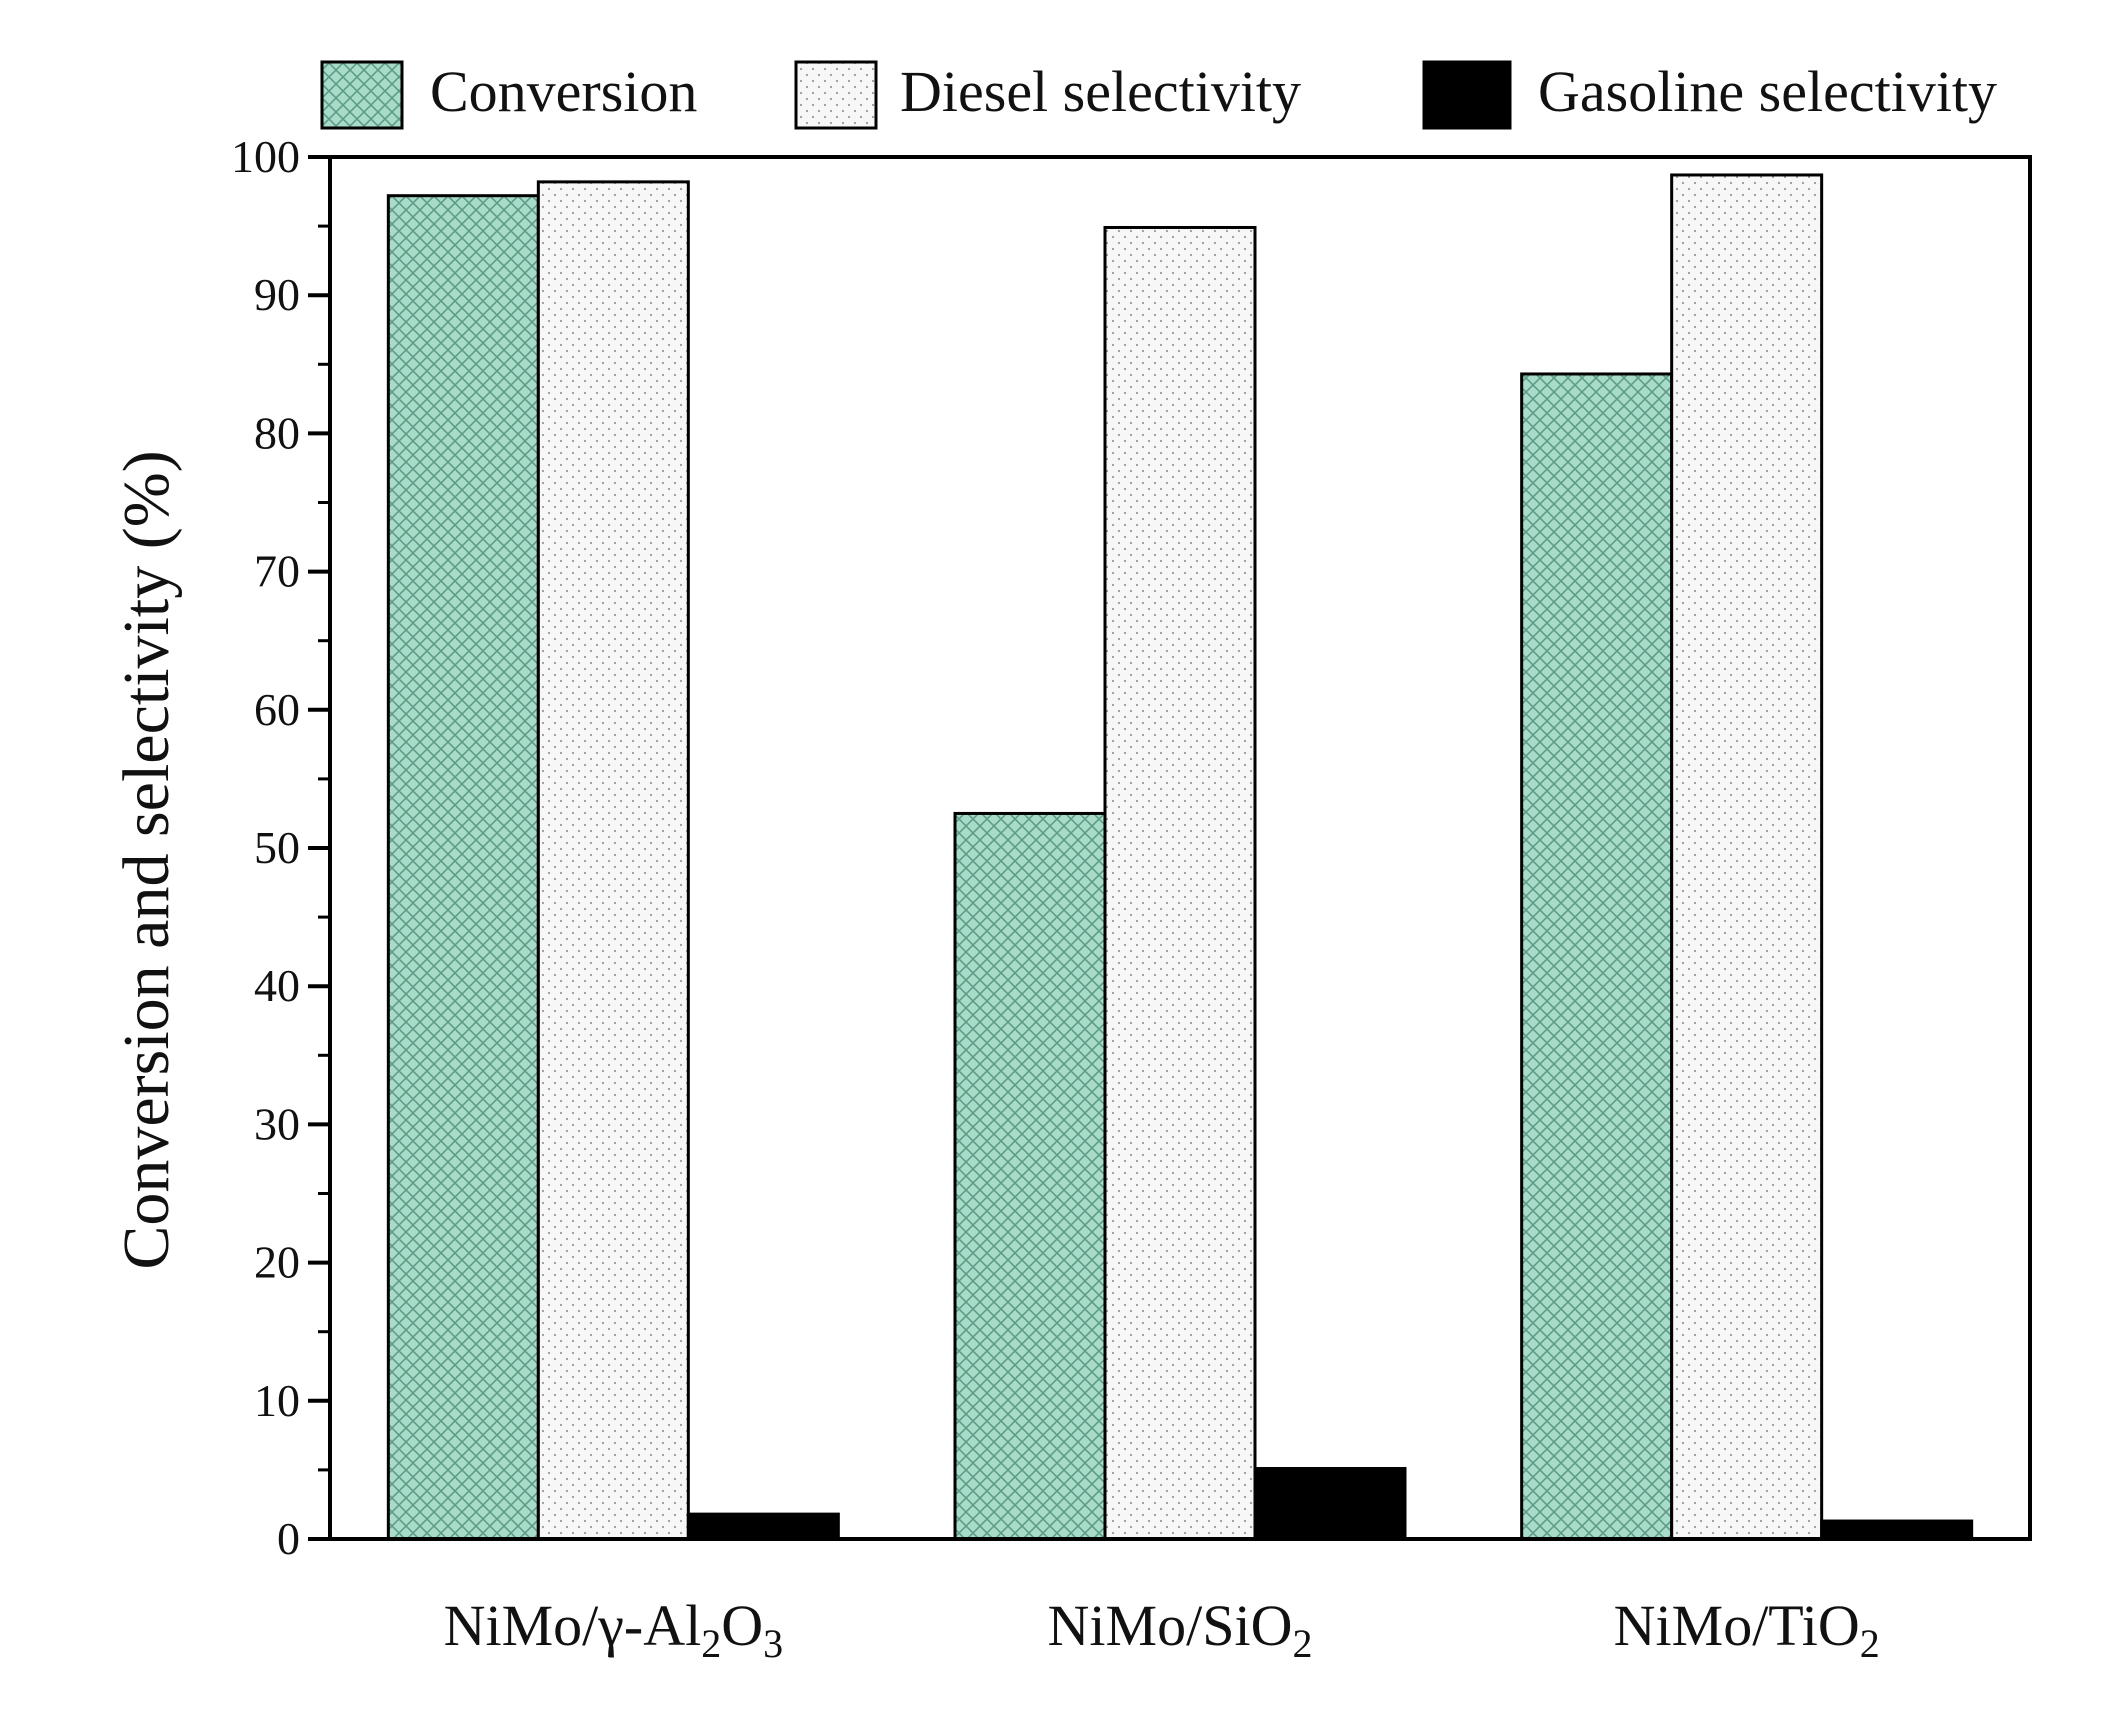 The width and height of the screenshot is (2115, 1732). Describe the element at coordinates (836, 95) in the screenshot. I see `legend-swatch-diesel` at that location.